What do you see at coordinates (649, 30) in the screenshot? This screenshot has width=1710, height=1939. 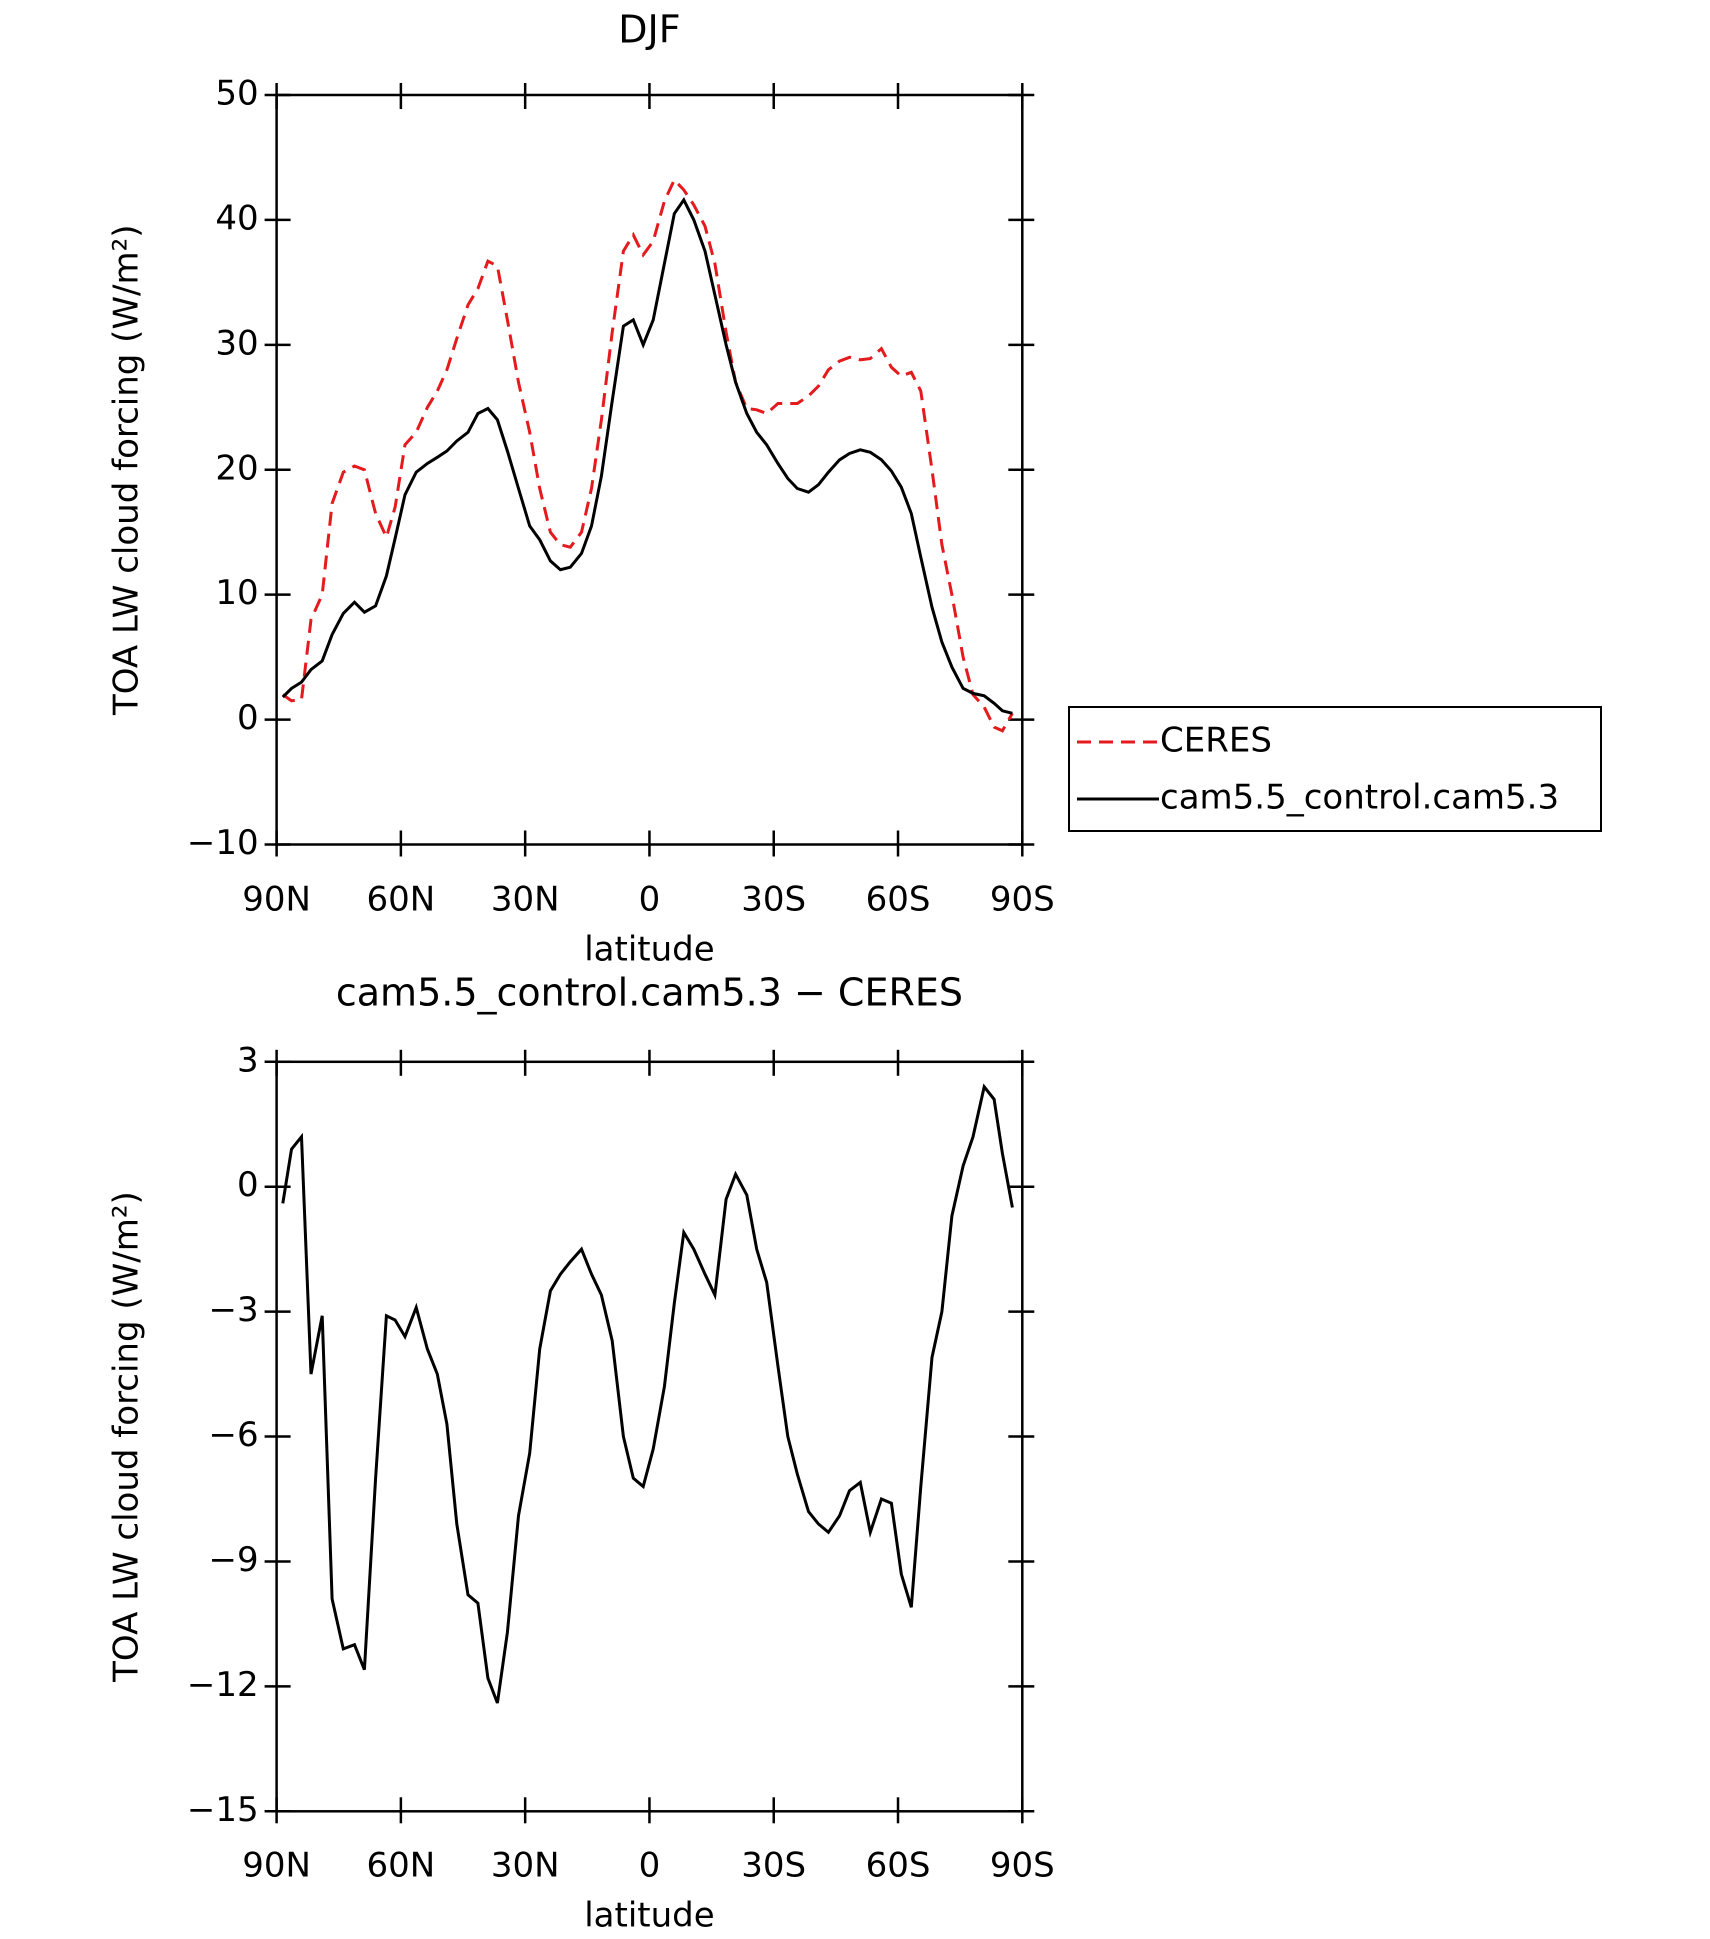 I see `chart-title: DJF` at bounding box center [649, 30].